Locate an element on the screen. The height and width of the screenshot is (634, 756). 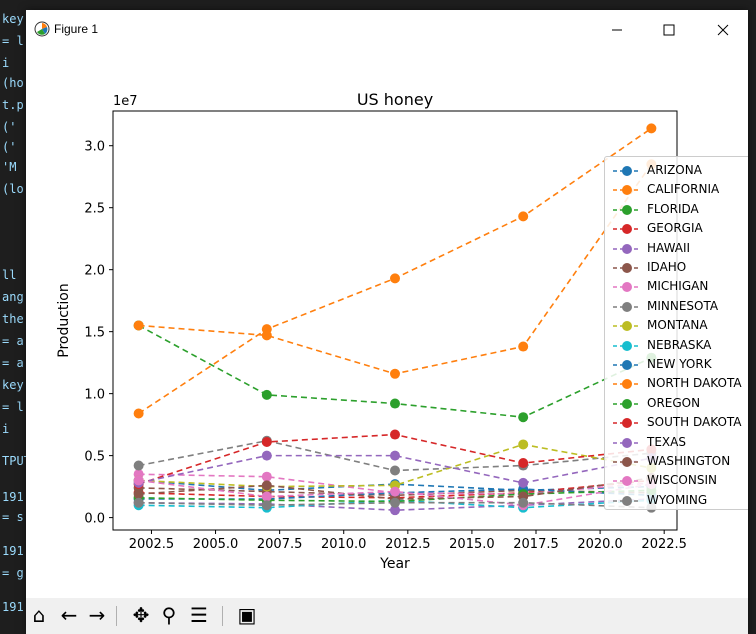
forward-button: → is located at coordinates (97, 615).